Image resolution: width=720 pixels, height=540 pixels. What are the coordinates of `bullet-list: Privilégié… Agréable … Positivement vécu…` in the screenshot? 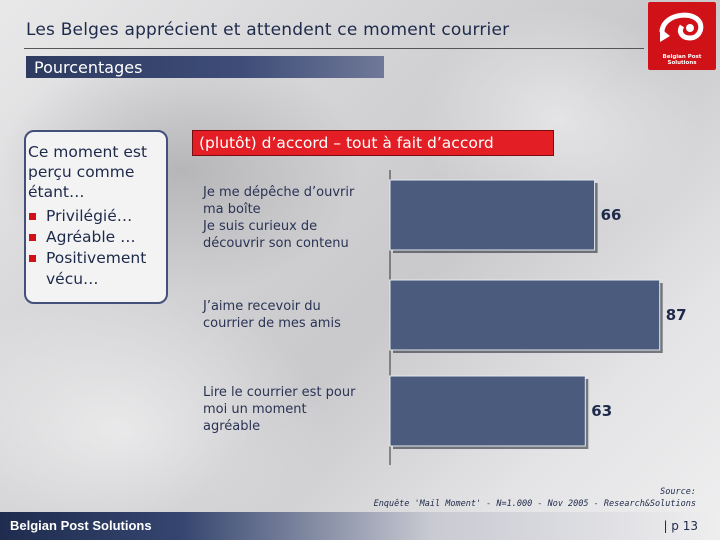 It's located at (102, 248).